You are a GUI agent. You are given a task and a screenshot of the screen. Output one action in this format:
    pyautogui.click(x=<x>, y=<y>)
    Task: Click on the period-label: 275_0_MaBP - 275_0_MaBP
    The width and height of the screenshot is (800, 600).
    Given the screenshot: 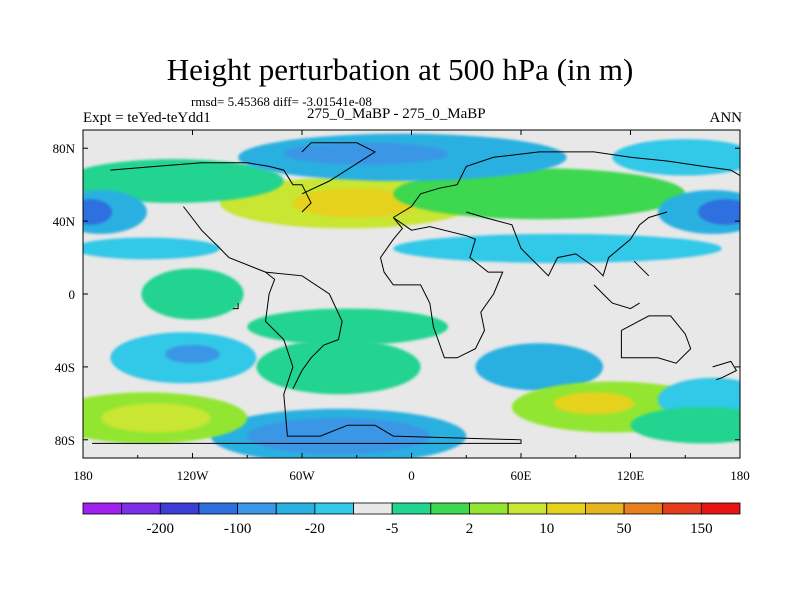 What is the action you would take?
    pyautogui.click(x=396, y=114)
    